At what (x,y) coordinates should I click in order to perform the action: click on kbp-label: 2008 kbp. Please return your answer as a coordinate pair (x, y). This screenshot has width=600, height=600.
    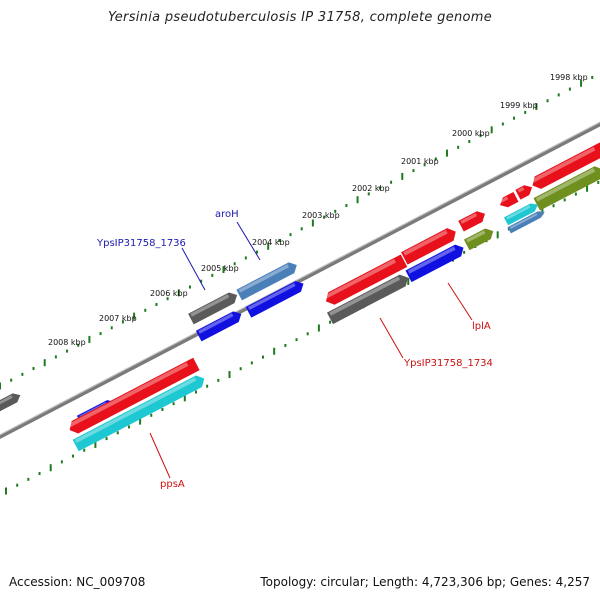
    Looking at the image, I should click on (67, 342).